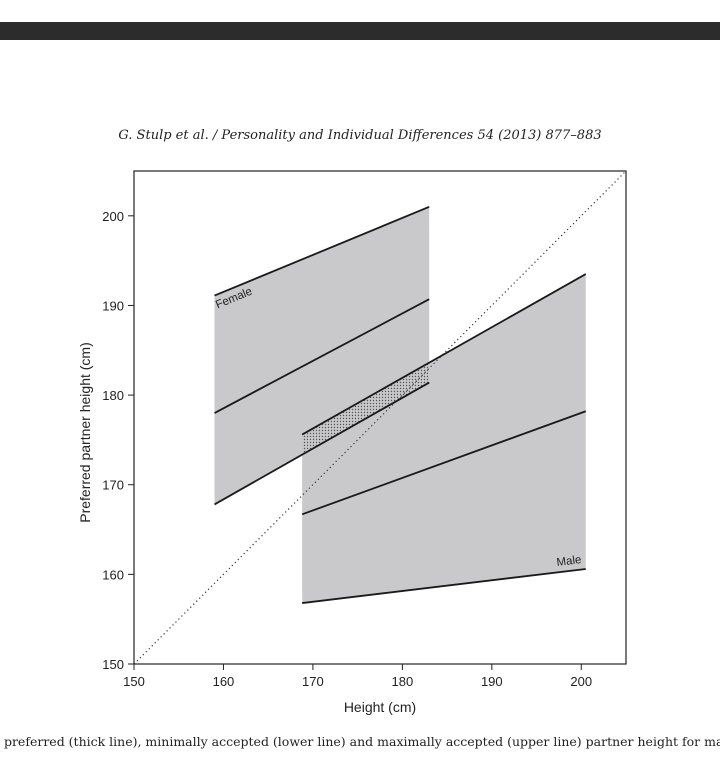 The width and height of the screenshot is (720, 758). What do you see at coordinates (444, 586) in the screenshot?
I see `male-minimally-accepted-line` at bounding box center [444, 586].